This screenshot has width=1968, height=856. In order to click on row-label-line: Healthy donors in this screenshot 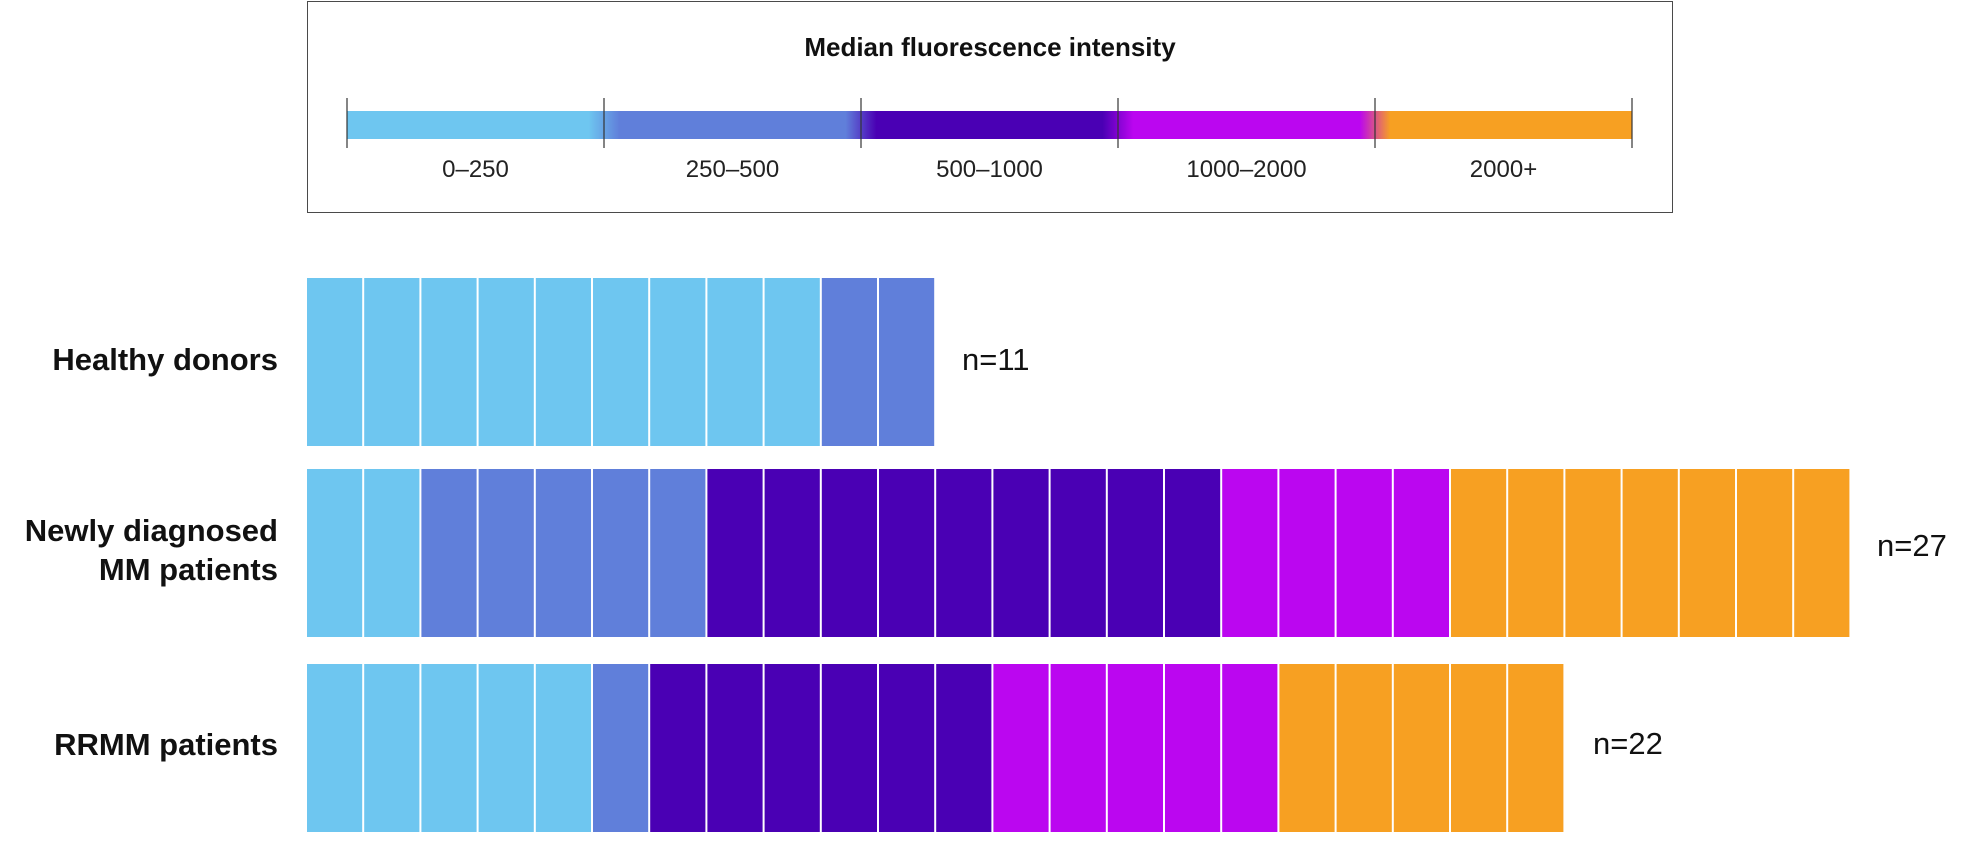, I will do `click(165, 359)`.